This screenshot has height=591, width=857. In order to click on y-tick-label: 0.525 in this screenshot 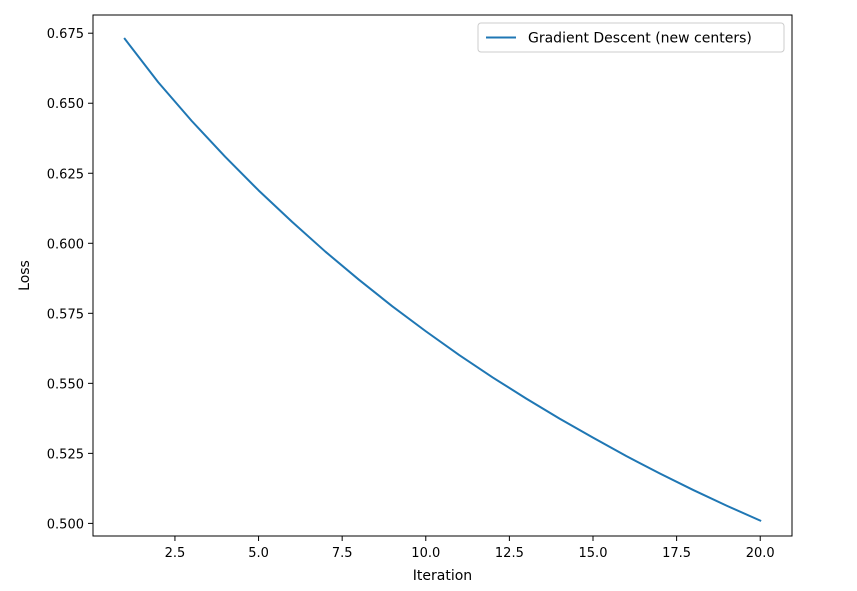, I will do `click(65, 454)`.